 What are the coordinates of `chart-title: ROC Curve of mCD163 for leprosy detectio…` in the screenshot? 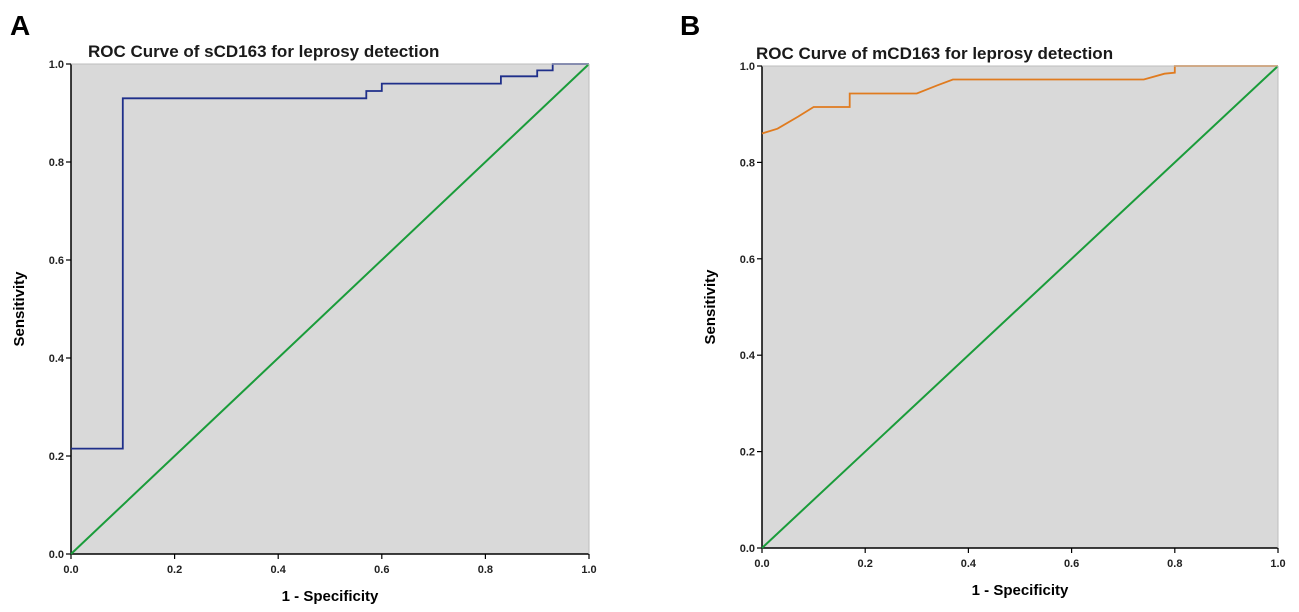 It's located at (934, 53).